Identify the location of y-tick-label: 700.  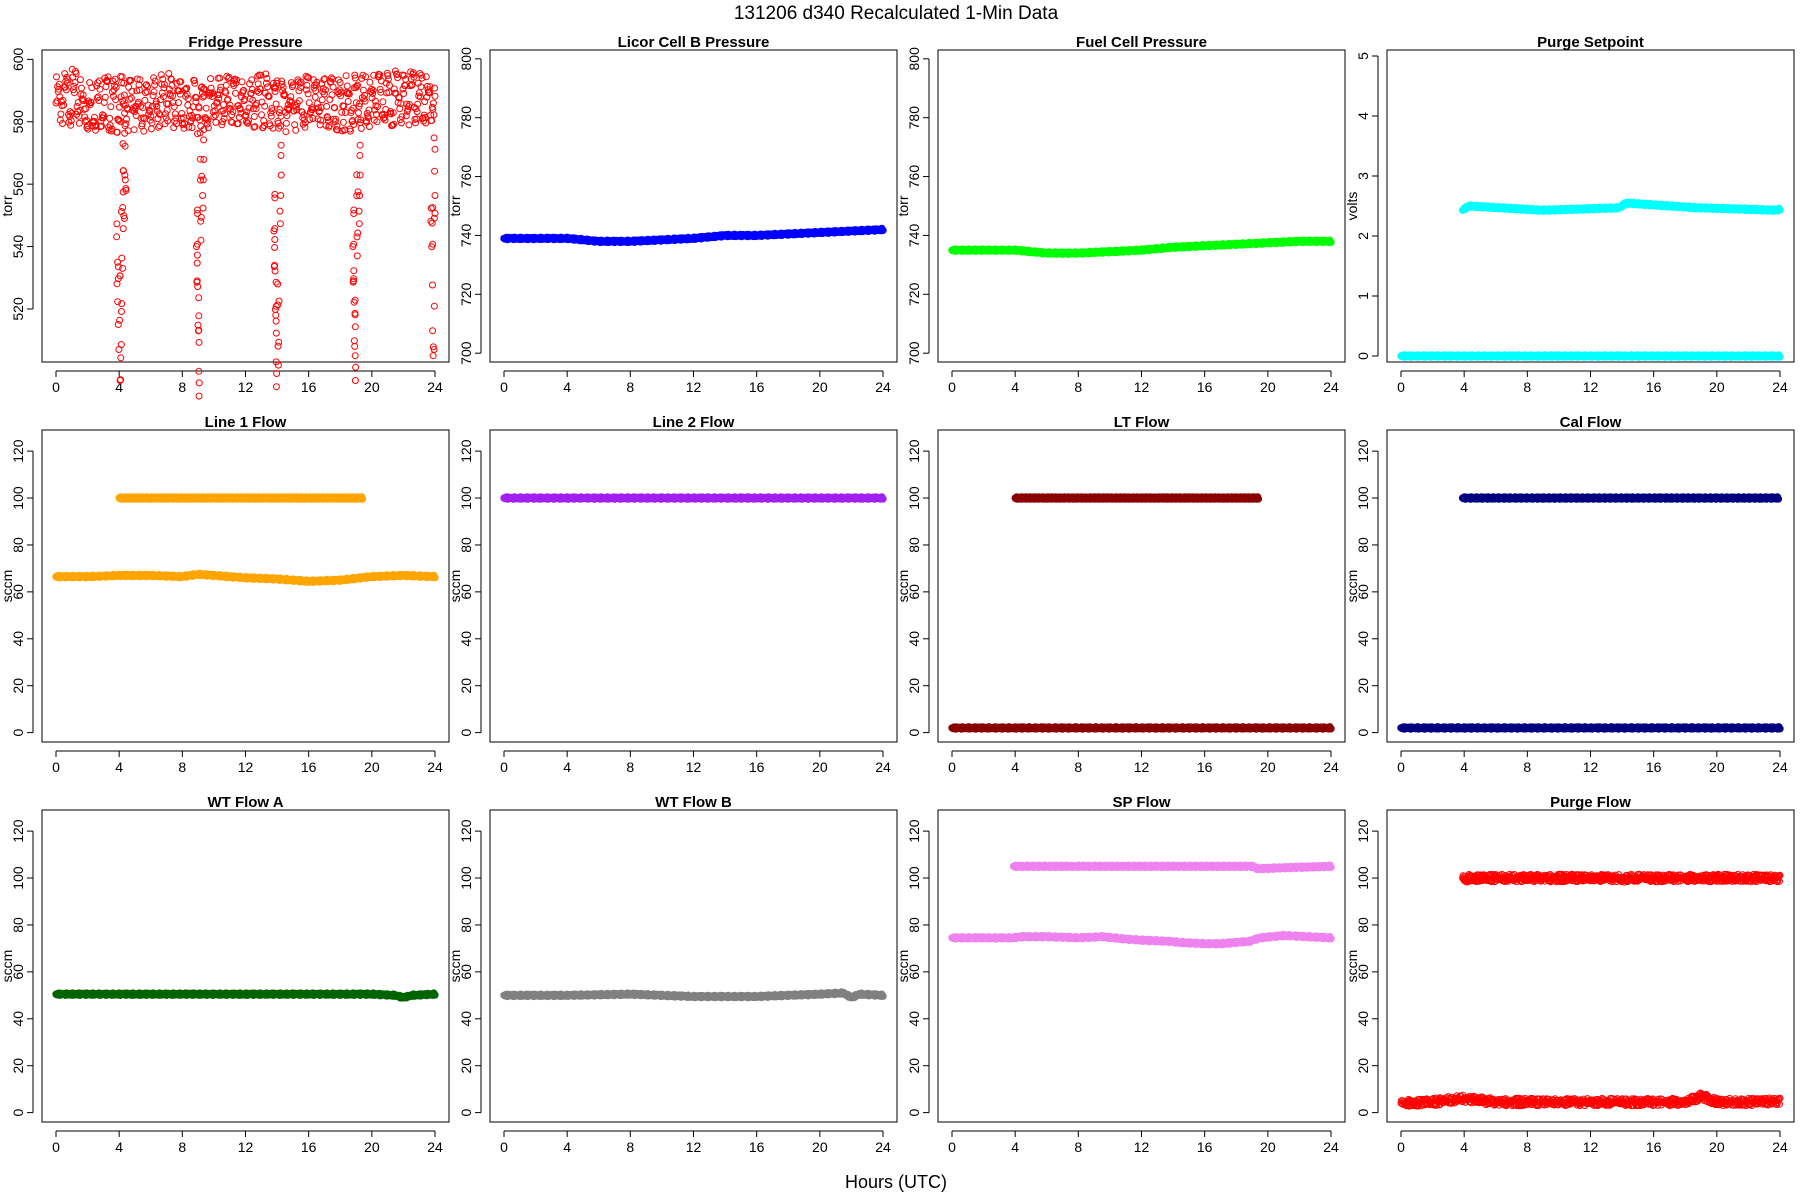
(466, 353).